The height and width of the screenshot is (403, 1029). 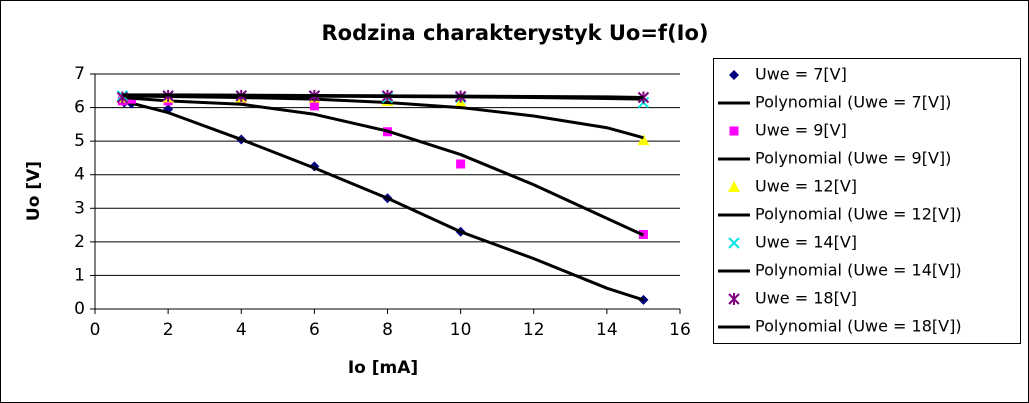 I want to click on y-tick-label: 4, so click(x=79, y=175).